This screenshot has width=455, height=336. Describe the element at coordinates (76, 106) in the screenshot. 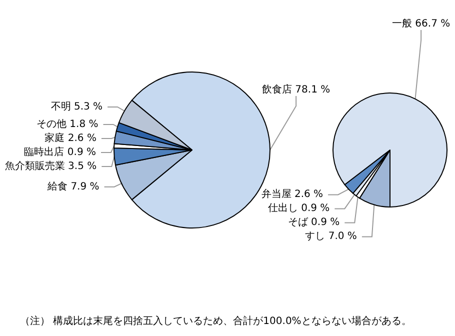

I see `slice-label: 不明 5.3 %` at that location.